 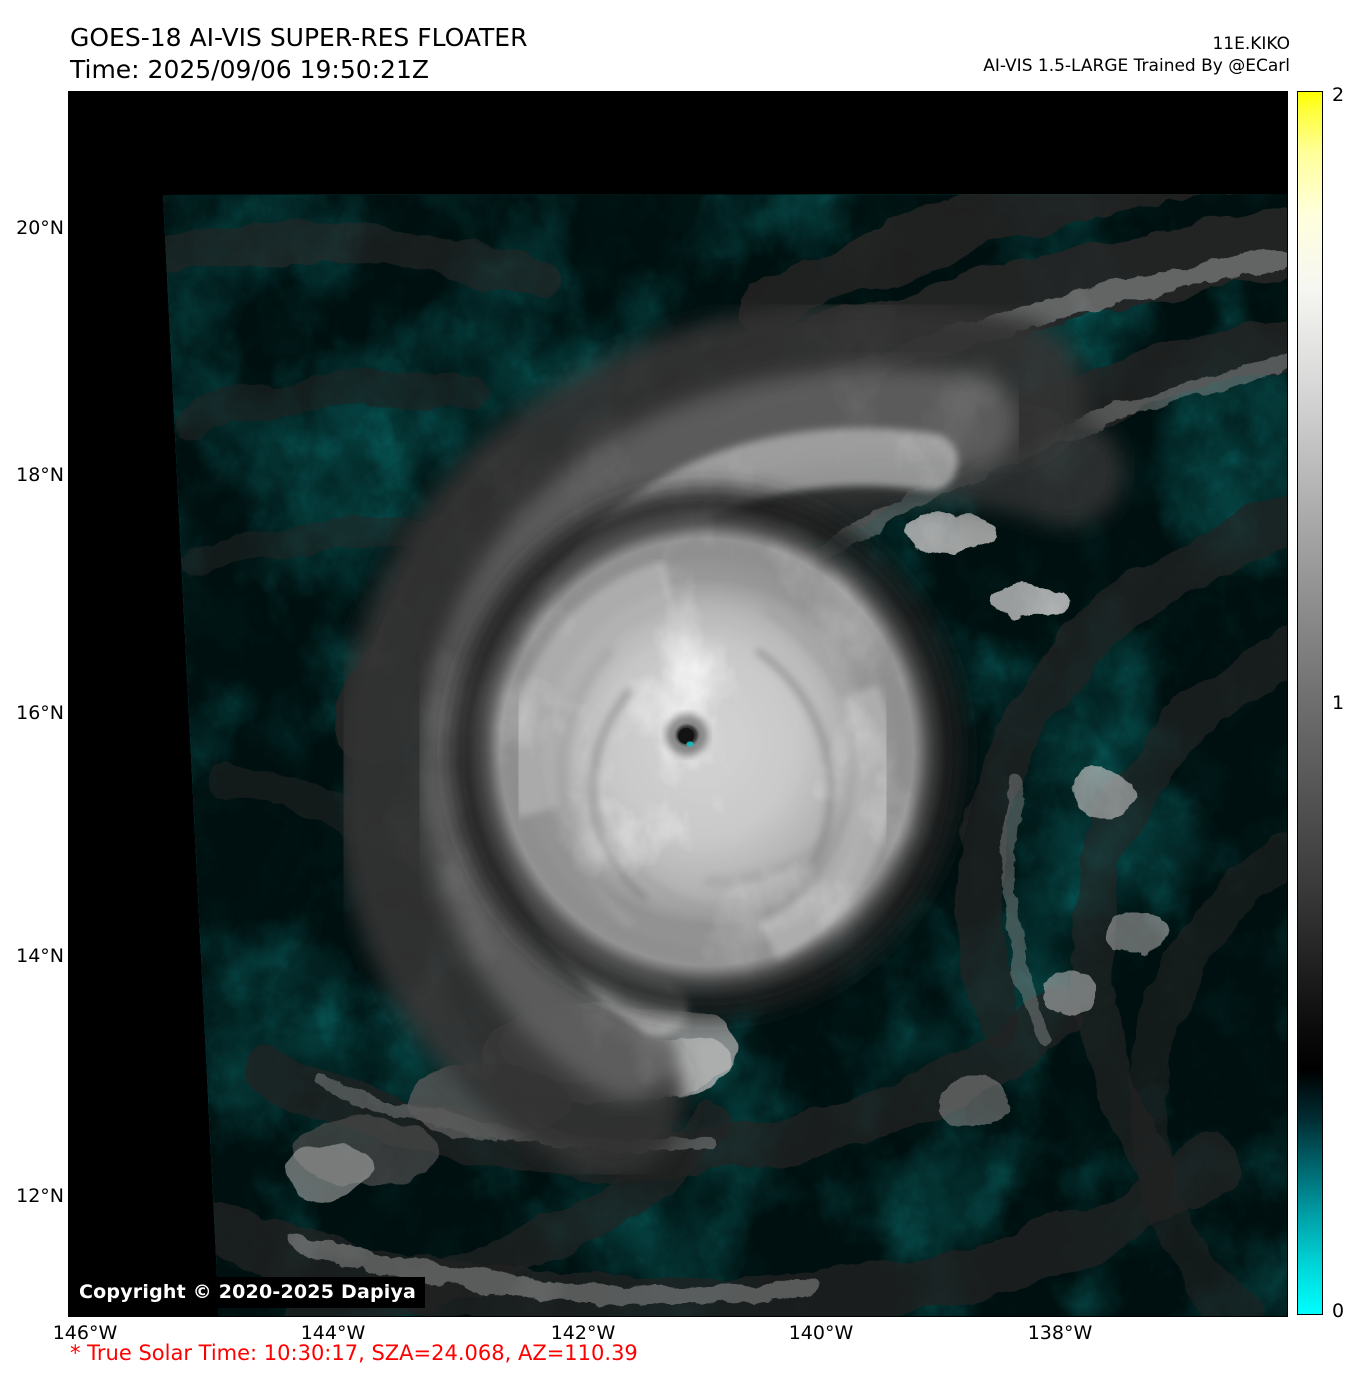 What do you see at coordinates (333, 1333) in the screenshot?
I see `xtick-label: 144°W` at bounding box center [333, 1333].